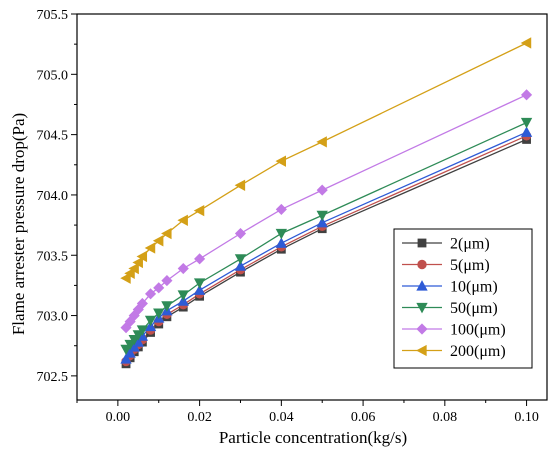 The height and width of the screenshot is (451, 550). What do you see at coordinates (313, 437) in the screenshot?
I see `x-axis-title: Particle concentration(kg/s)` at bounding box center [313, 437].